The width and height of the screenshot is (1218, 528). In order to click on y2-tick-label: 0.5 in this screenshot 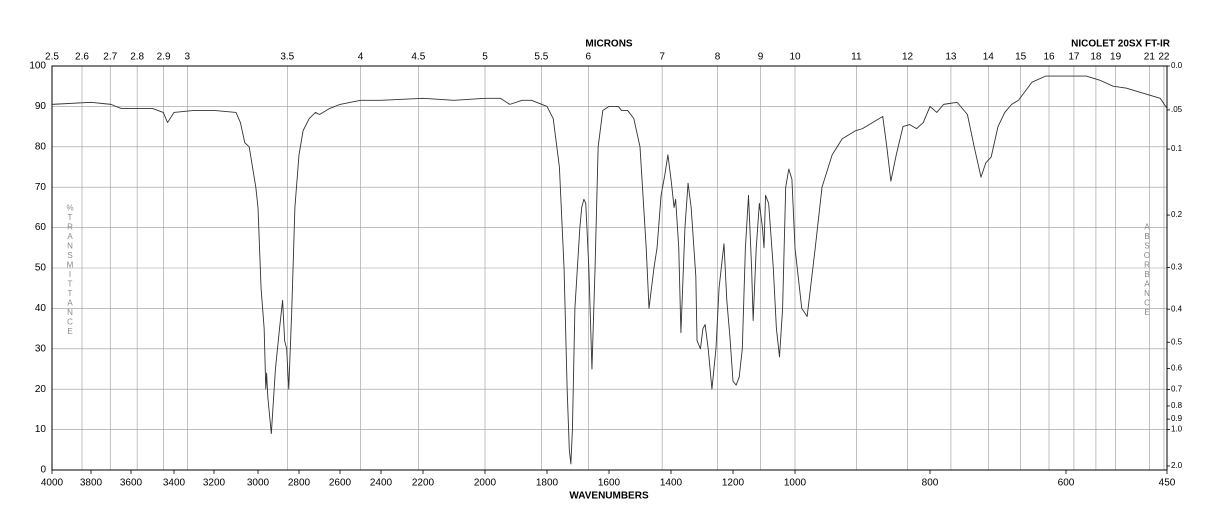, I will do `click(1177, 341)`.